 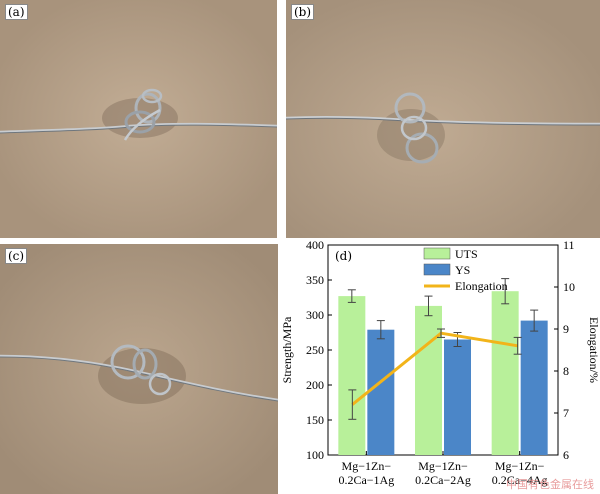 I want to click on y2-tick-label: 6, so click(x=566, y=455).